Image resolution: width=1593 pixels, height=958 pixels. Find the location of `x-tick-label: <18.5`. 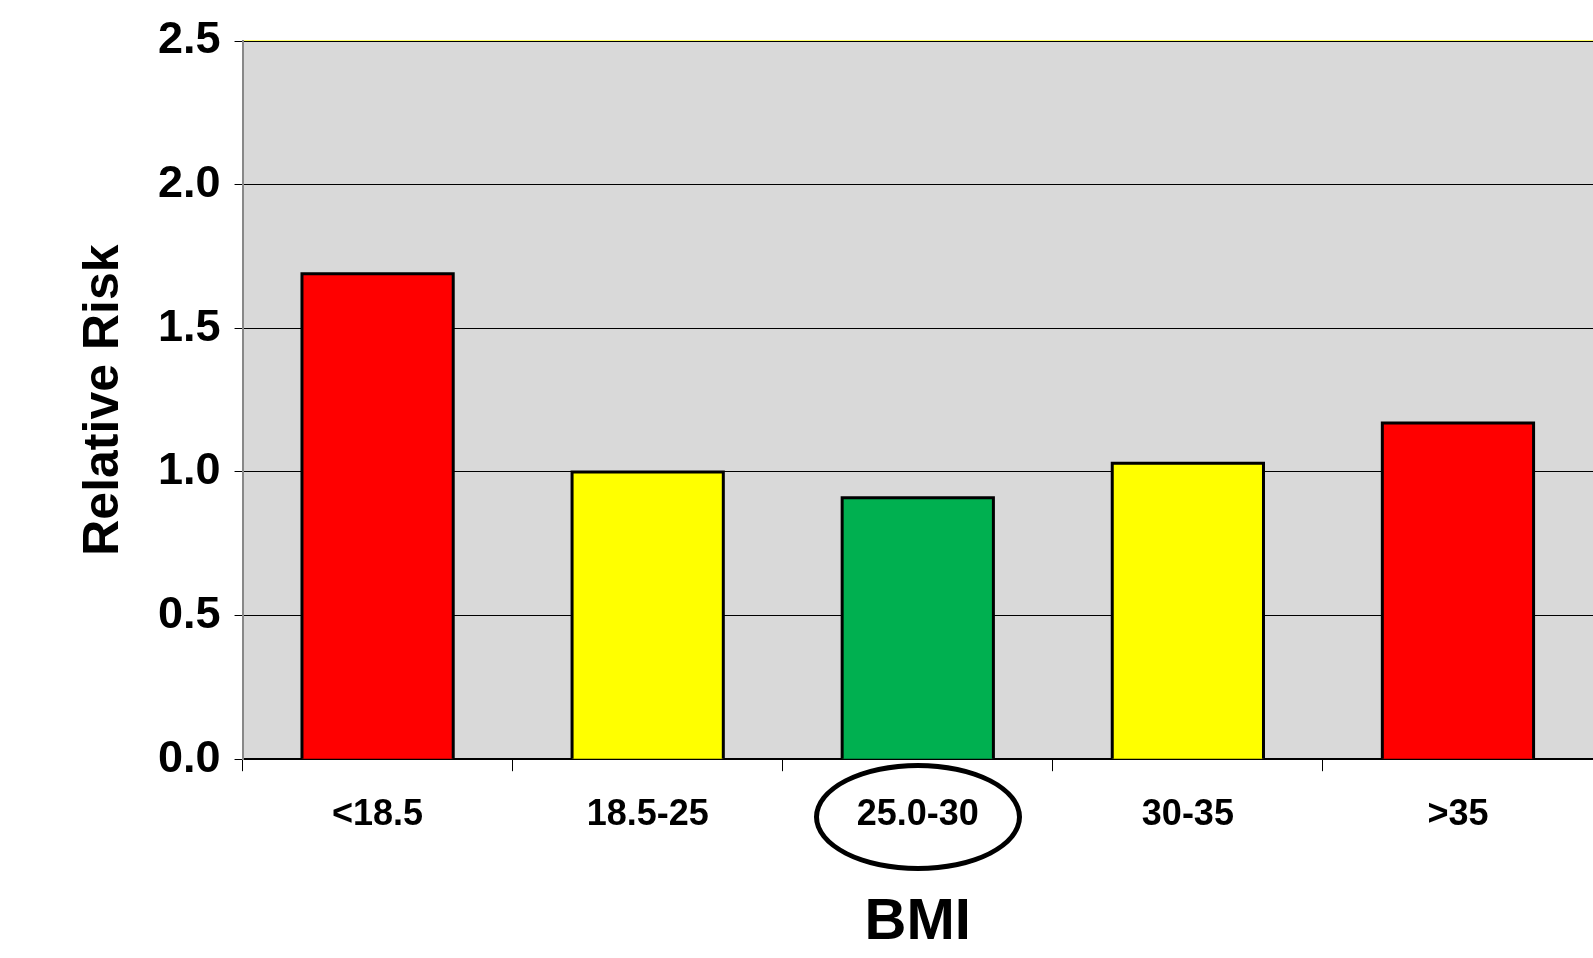

x-tick-label: <18.5 is located at coordinates (378, 812).